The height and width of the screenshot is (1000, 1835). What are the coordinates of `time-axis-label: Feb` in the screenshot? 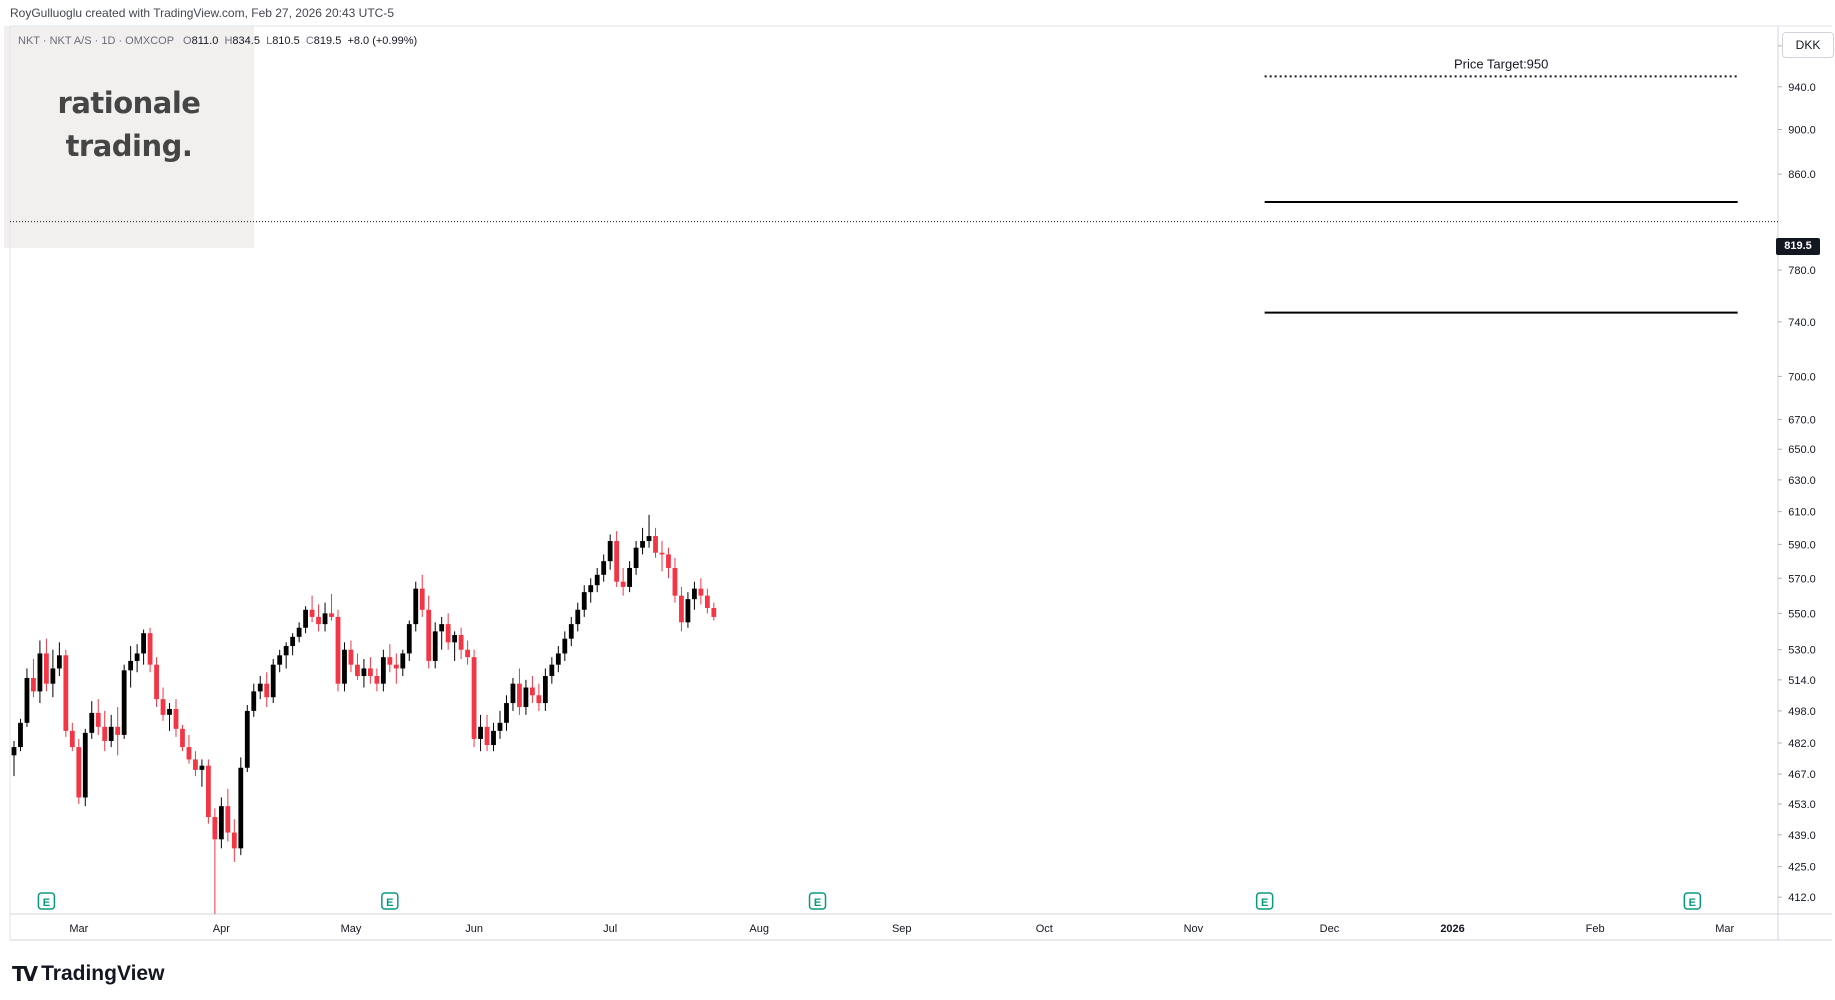 It's located at (1595, 929).